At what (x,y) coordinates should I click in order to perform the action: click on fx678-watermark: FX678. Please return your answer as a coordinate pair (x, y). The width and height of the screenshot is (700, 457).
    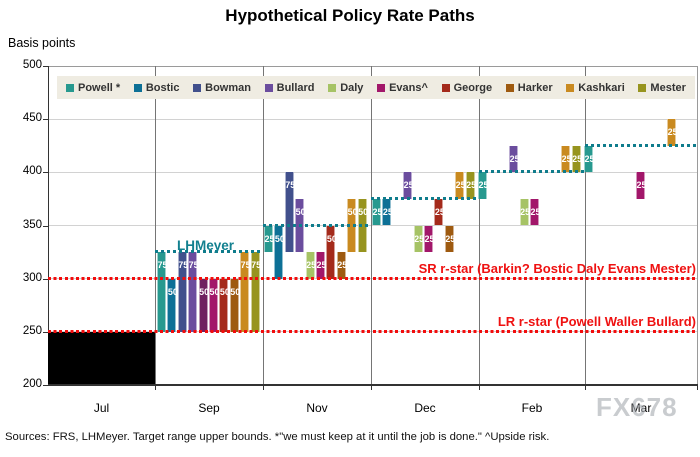
    Looking at the image, I should click on (637, 407).